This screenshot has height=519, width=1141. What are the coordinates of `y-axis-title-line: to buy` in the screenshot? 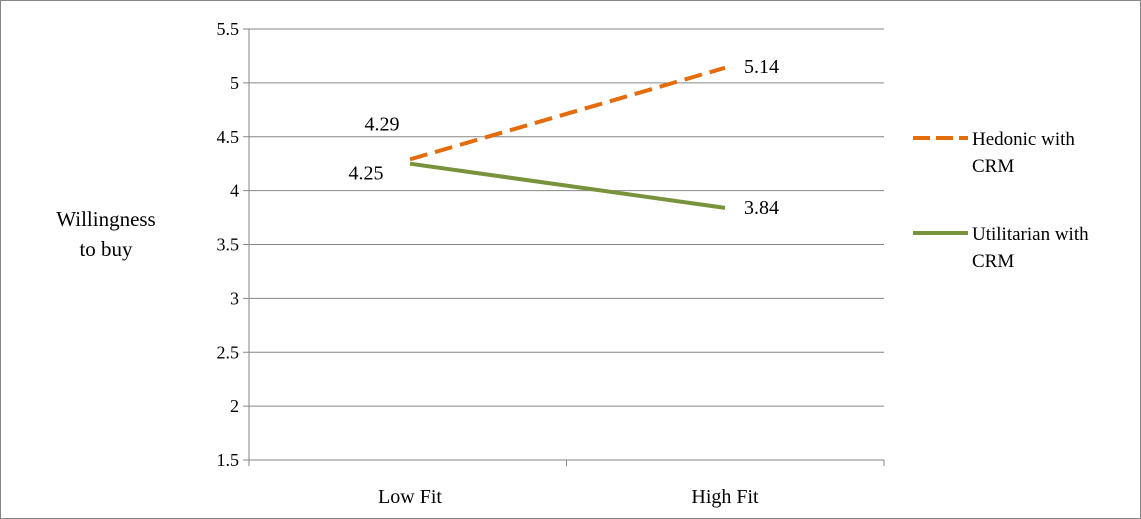 It's located at (106, 249).